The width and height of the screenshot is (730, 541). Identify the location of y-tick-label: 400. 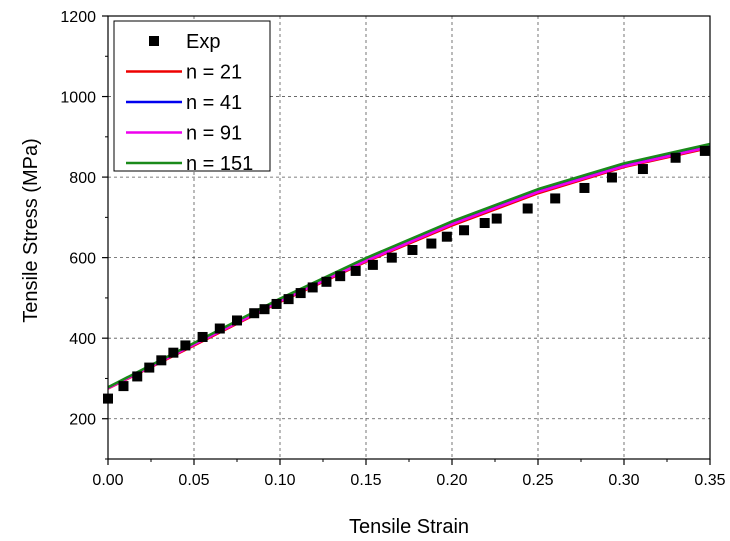
(82, 339).